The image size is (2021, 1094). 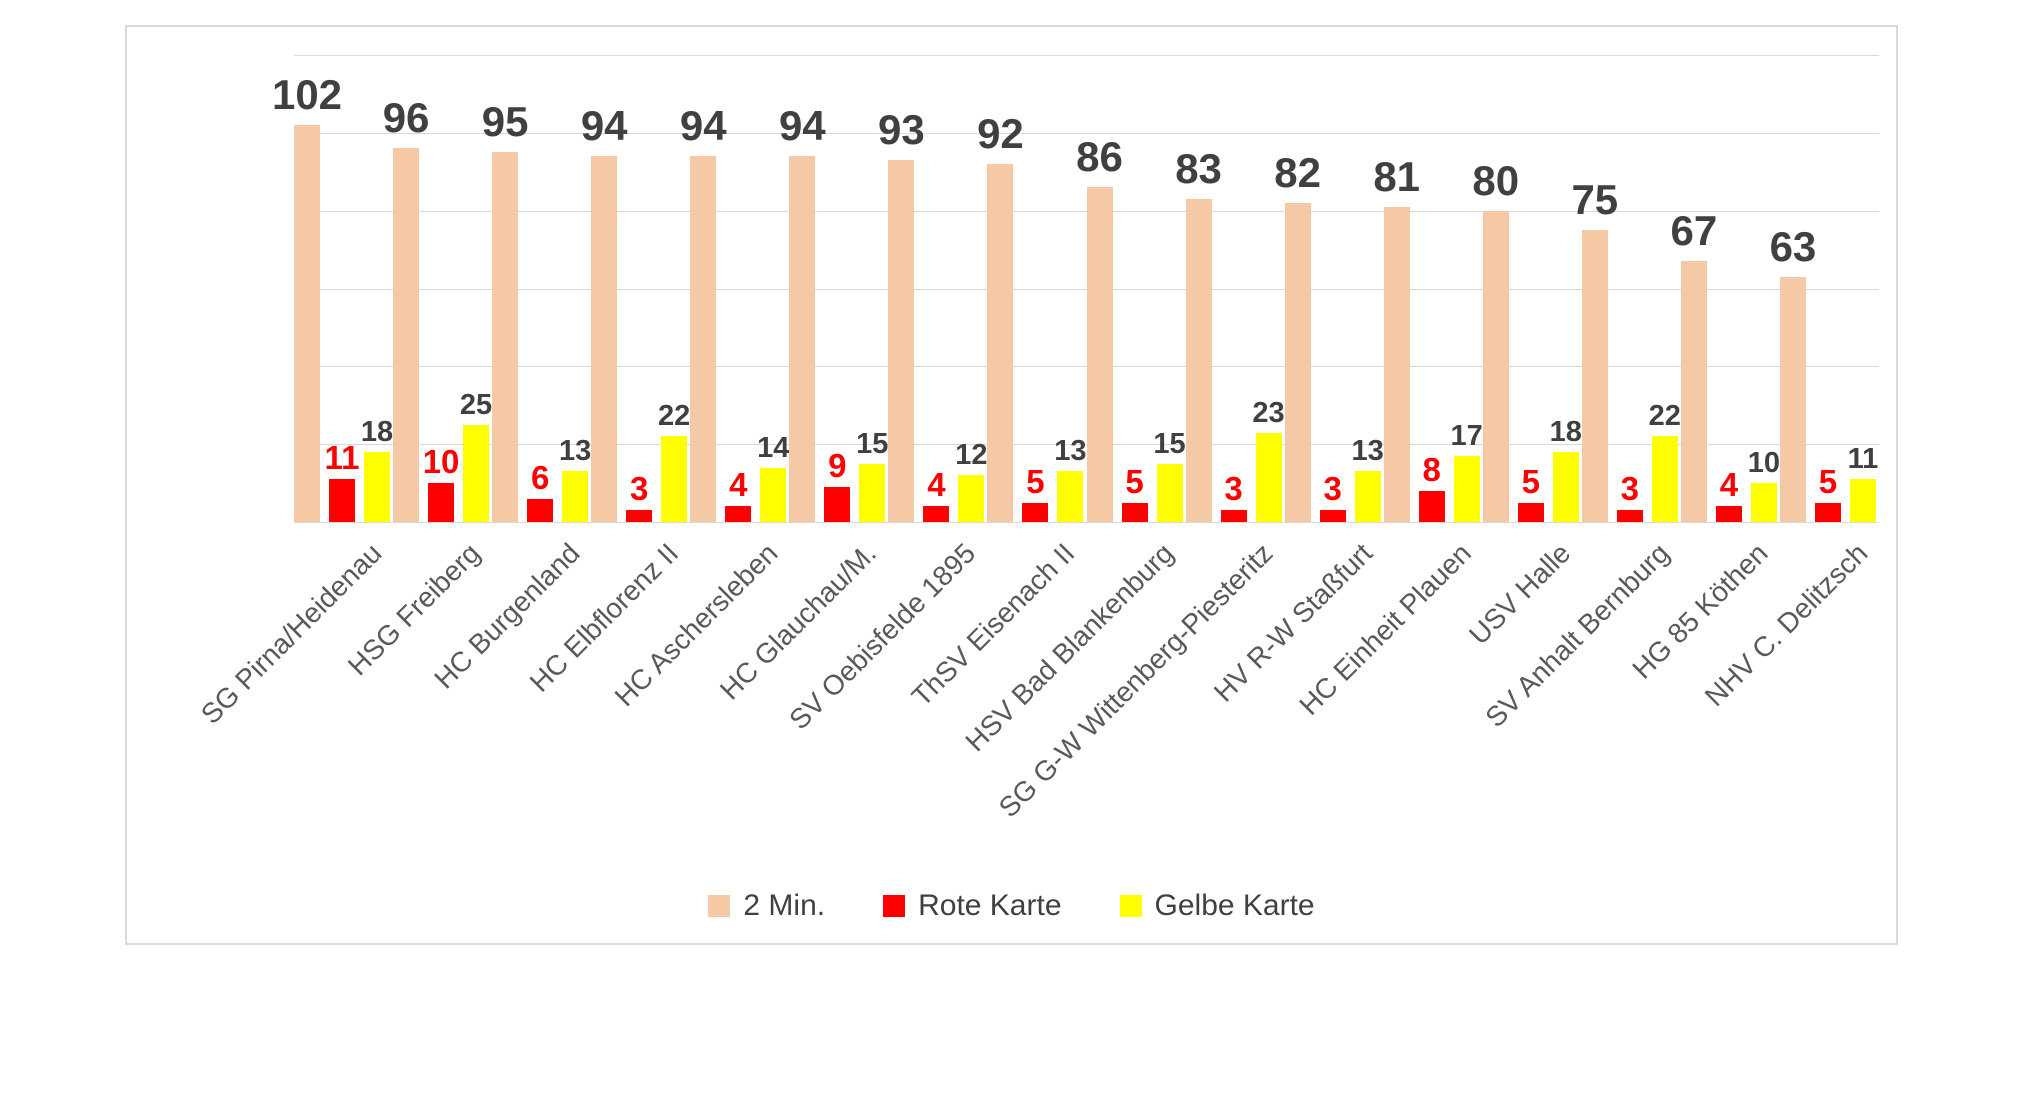 What do you see at coordinates (1198, 168) in the screenshot?
I see `value-label-2-min-: 83` at bounding box center [1198, 168].